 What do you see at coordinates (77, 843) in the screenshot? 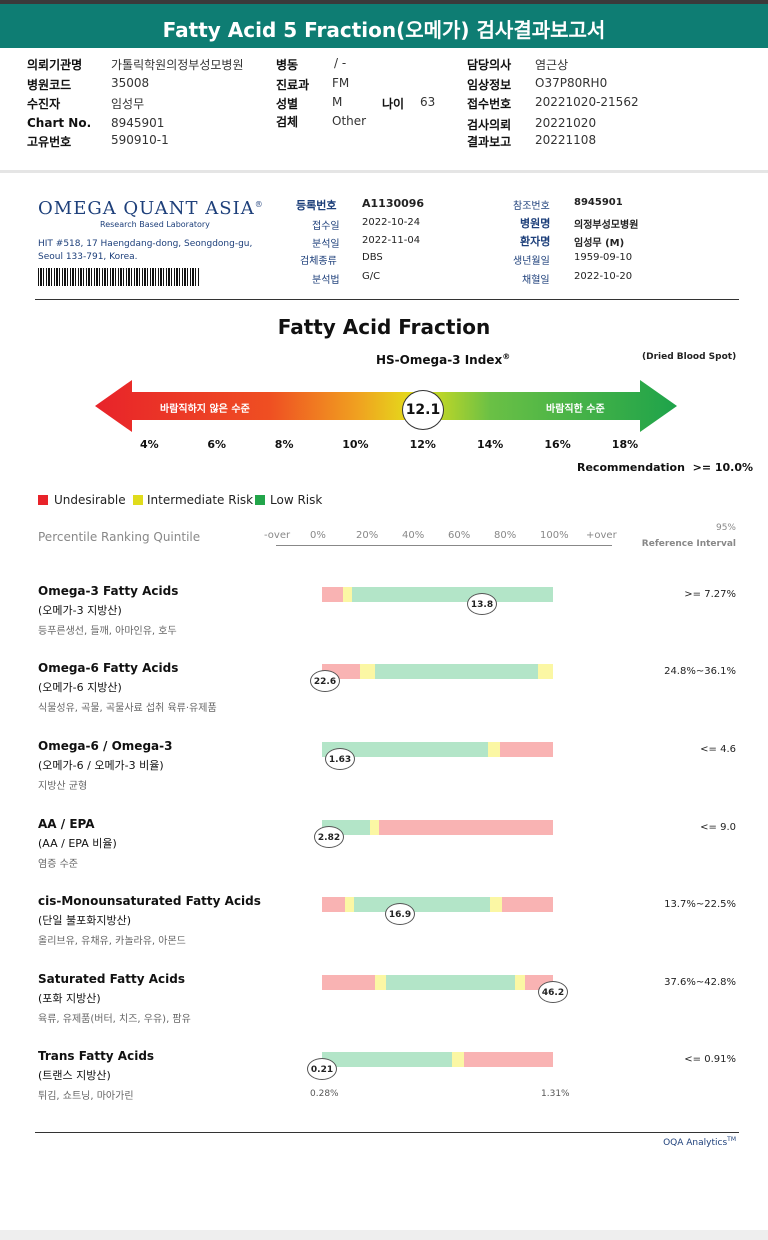
I see `row-subtitle: (AA / EPA 비율)` at bounding box center [77, 843].